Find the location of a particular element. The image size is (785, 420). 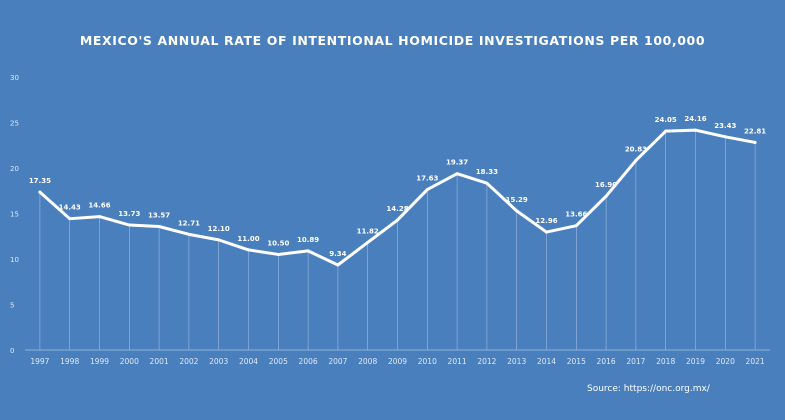

y-tick-label: 30 is located at coordinates (14, 78).